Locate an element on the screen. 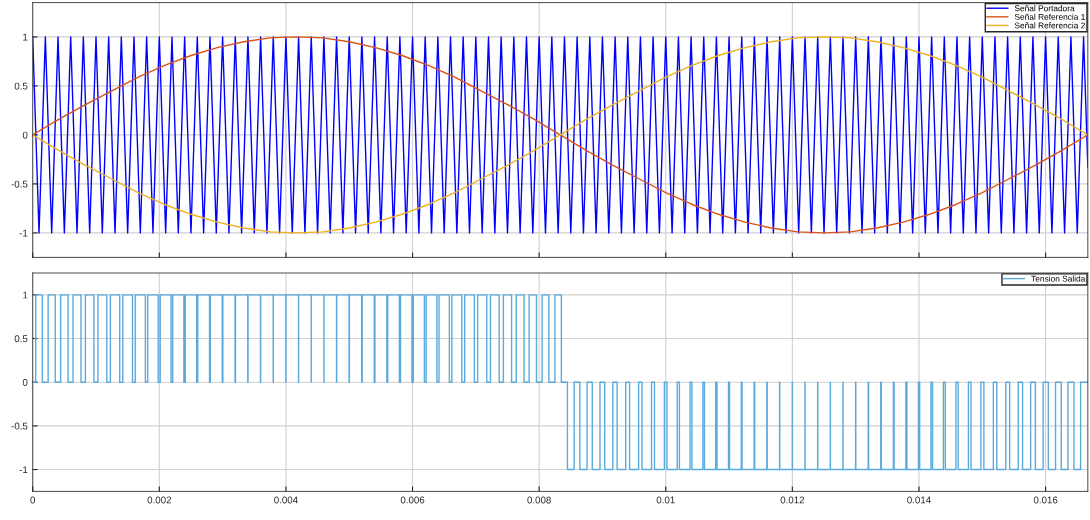  x-tick-label: 0.016 is located at coordinates (1045, 500).